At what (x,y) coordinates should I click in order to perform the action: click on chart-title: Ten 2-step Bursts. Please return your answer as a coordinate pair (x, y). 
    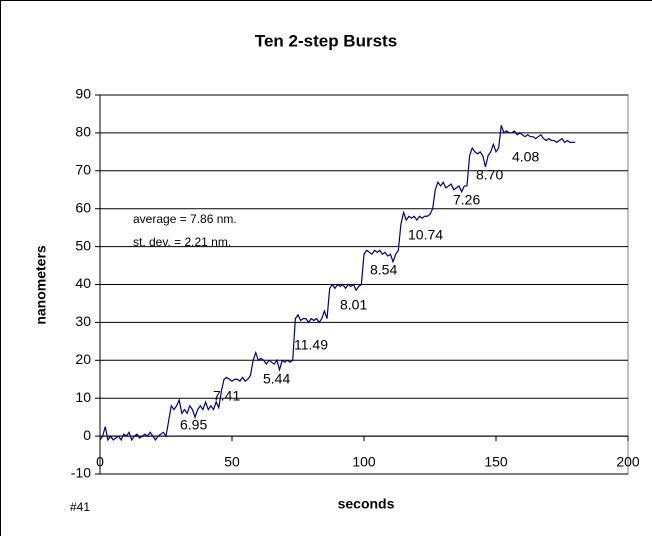
    Looking at the image, I should click on (326, 40).